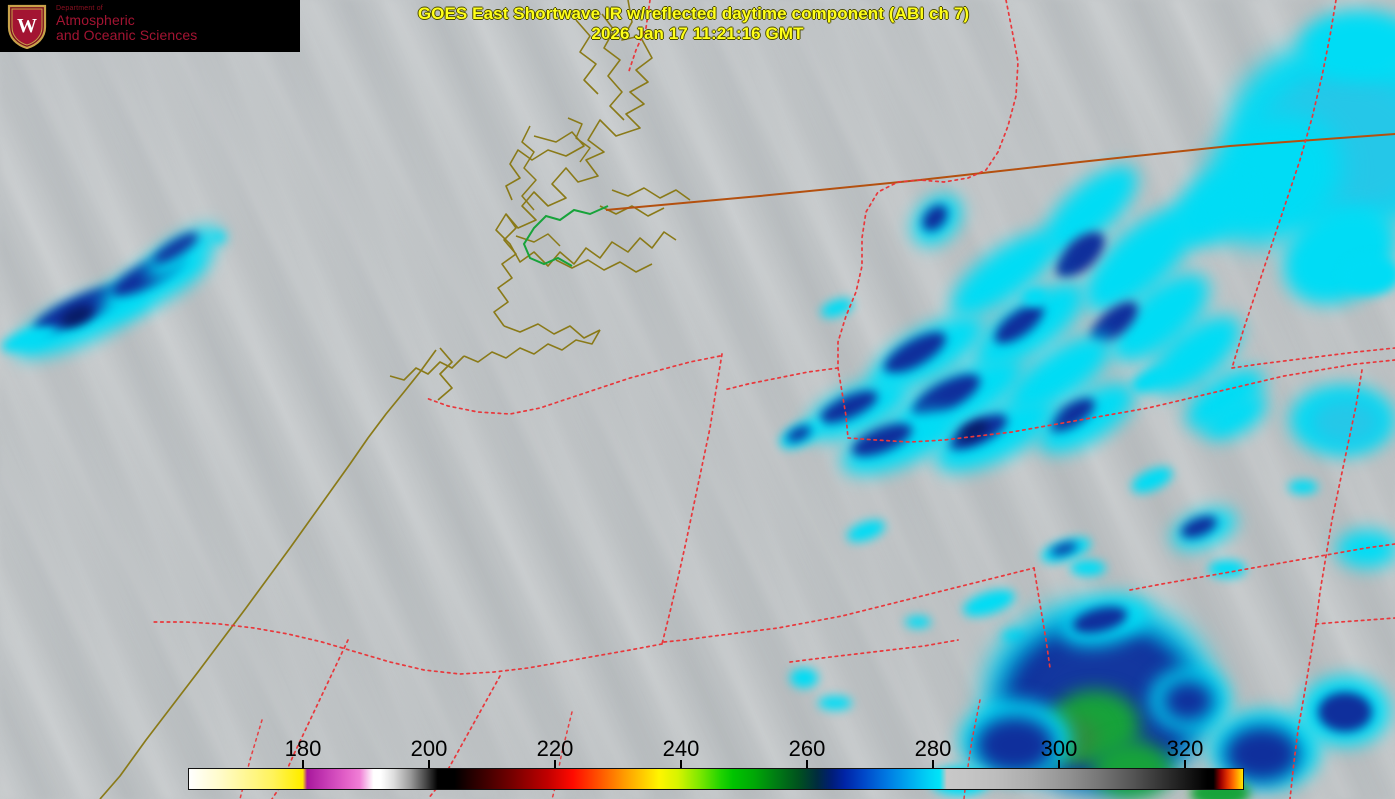 This screenshot has height=799, width=1395. Describe the element at coordinates (555, 748) in the screenshot. I see `colorbar-tick-label-220: 220` at that location.